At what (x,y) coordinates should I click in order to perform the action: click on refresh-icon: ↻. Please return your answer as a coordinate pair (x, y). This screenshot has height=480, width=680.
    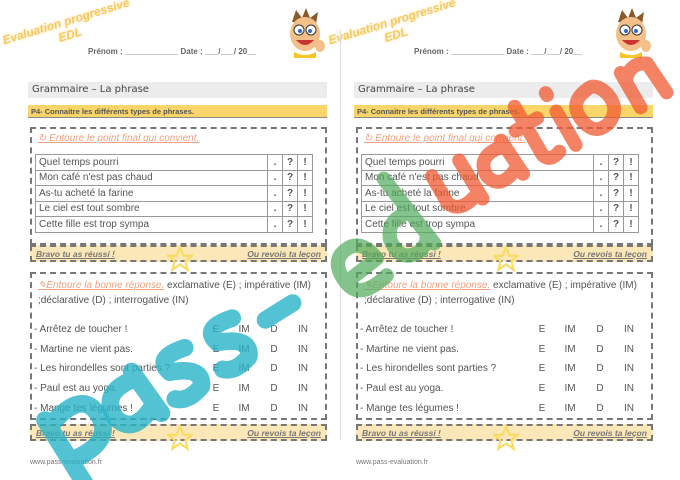
    Looking at the image, I should click on (370, 138).